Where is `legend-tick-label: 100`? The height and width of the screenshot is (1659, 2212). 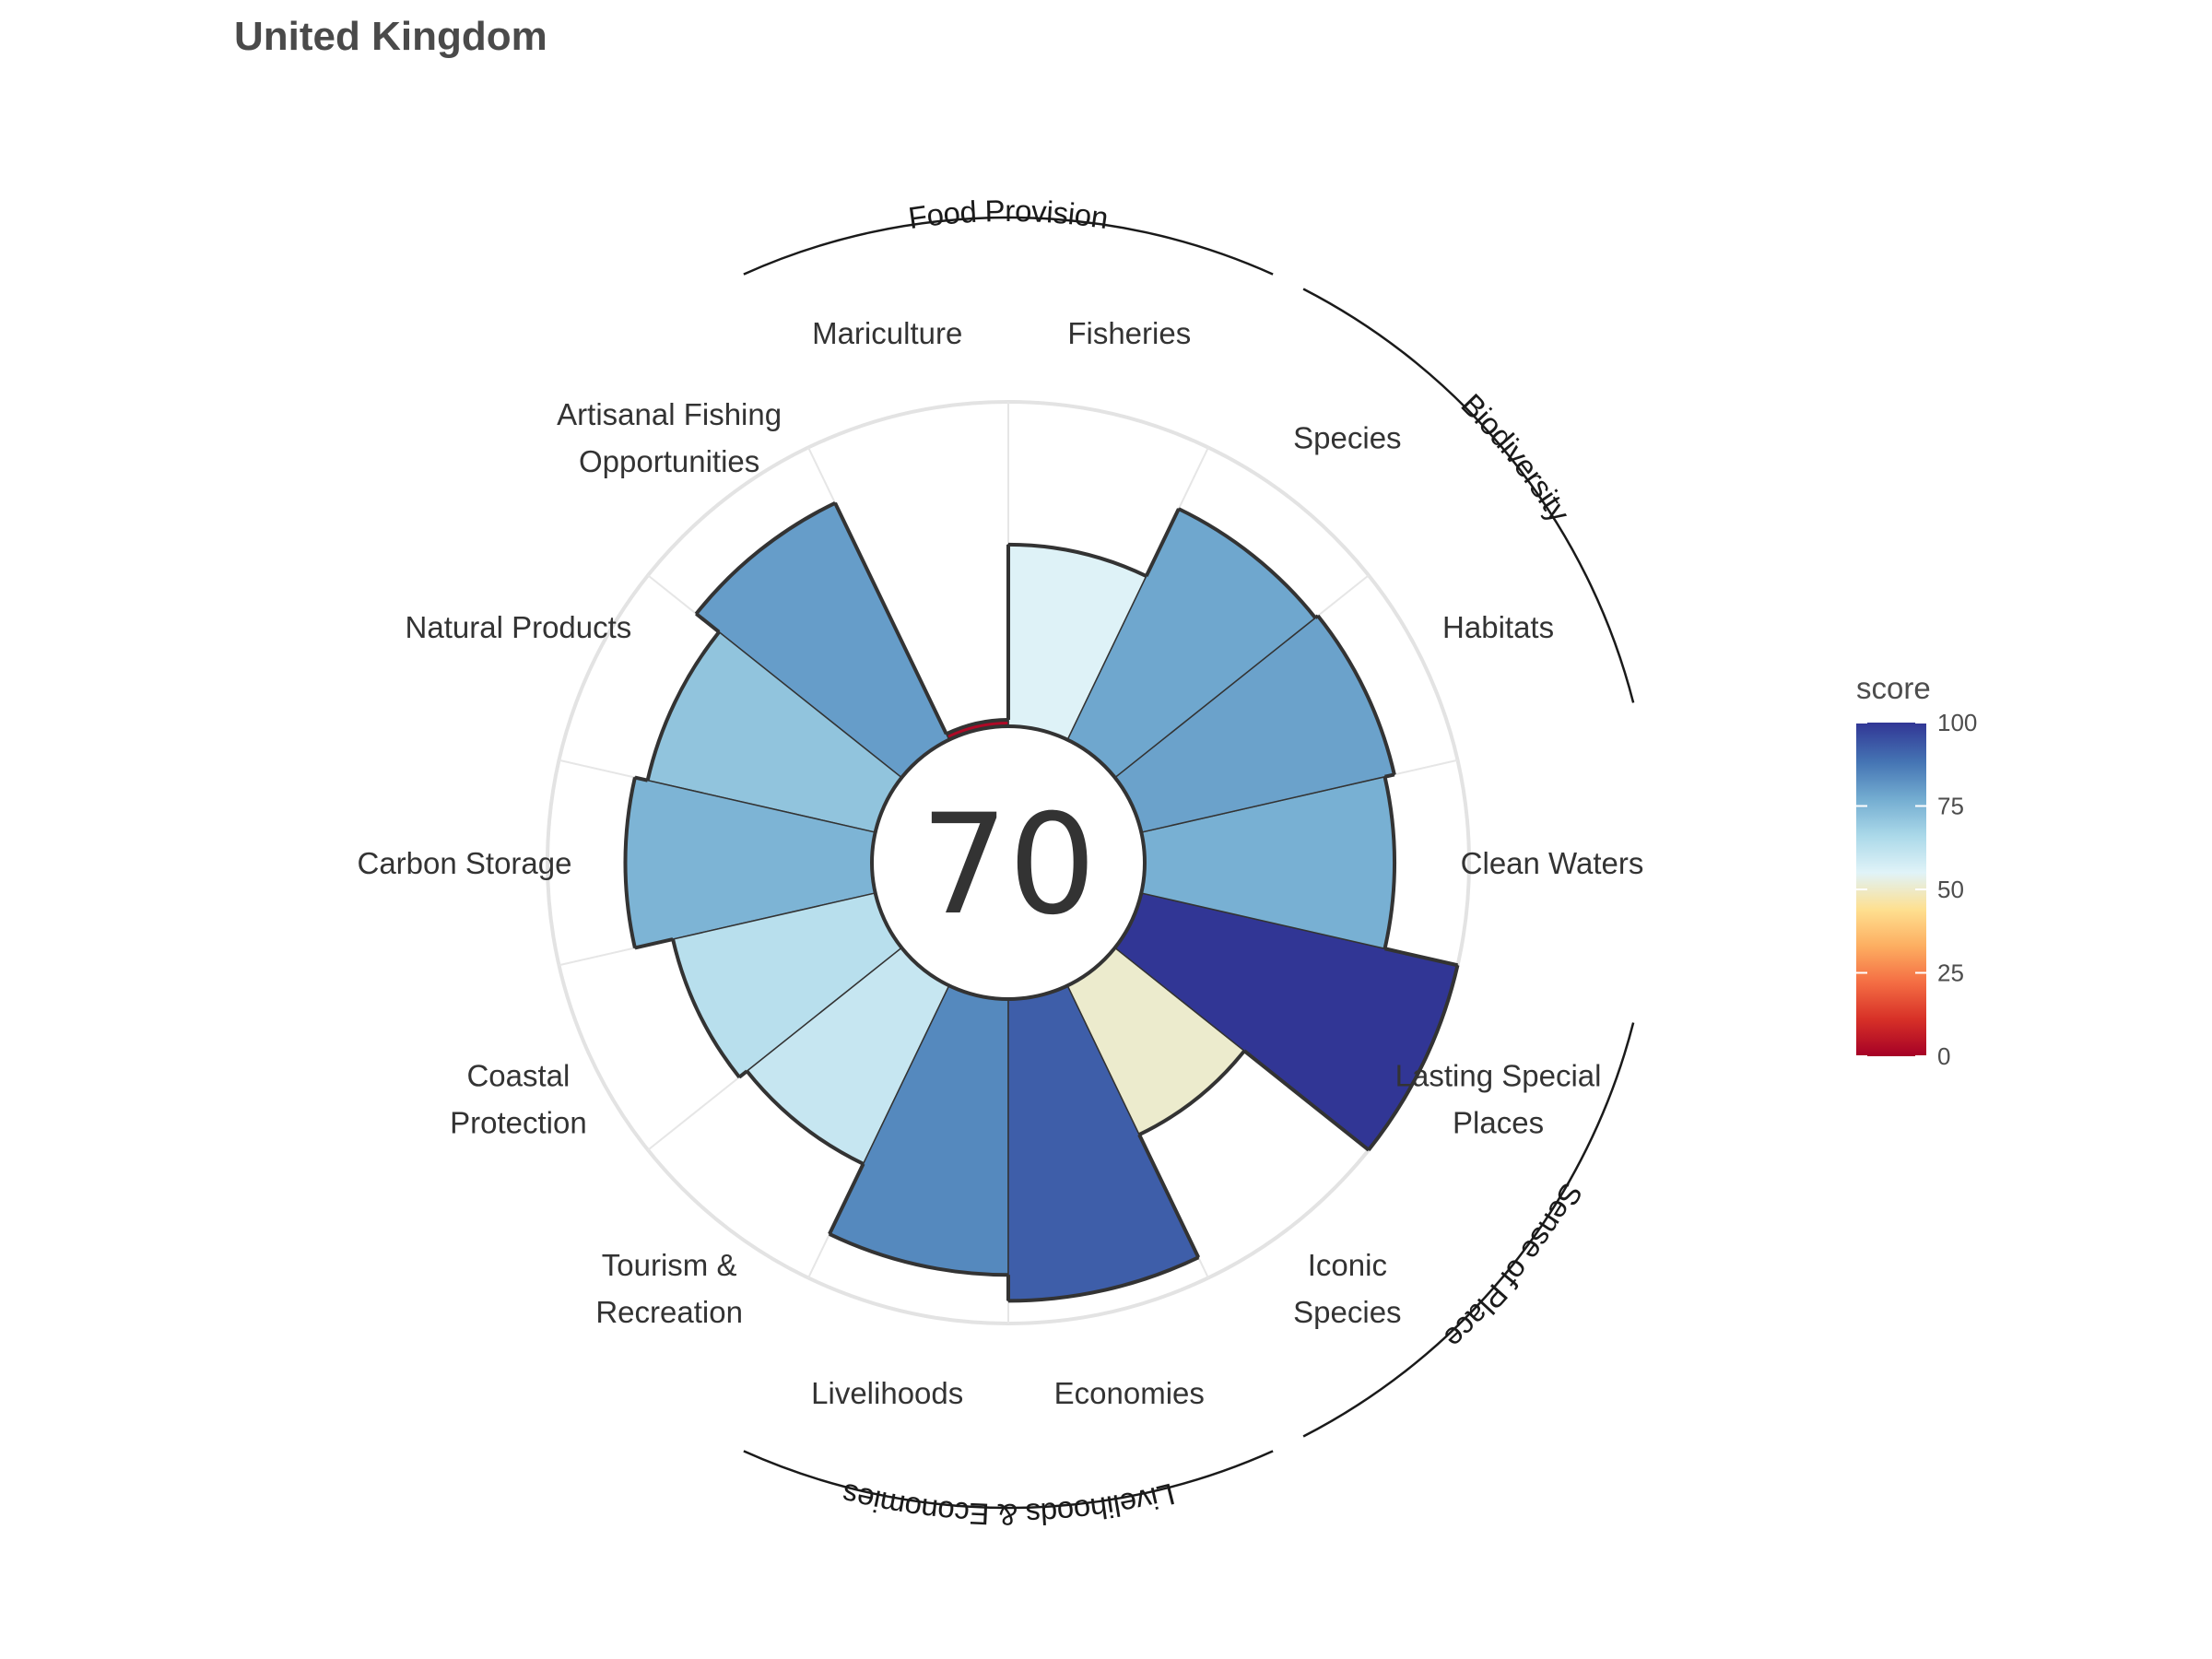 legend-tick-label: 100 is located at coordinates (1957, 722).